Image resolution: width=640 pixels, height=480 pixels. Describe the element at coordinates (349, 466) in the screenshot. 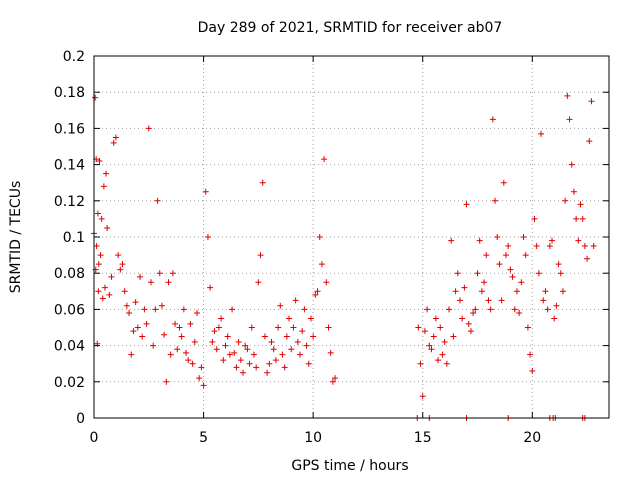

I see `x-axis-label: GPS time / hours` at that location.